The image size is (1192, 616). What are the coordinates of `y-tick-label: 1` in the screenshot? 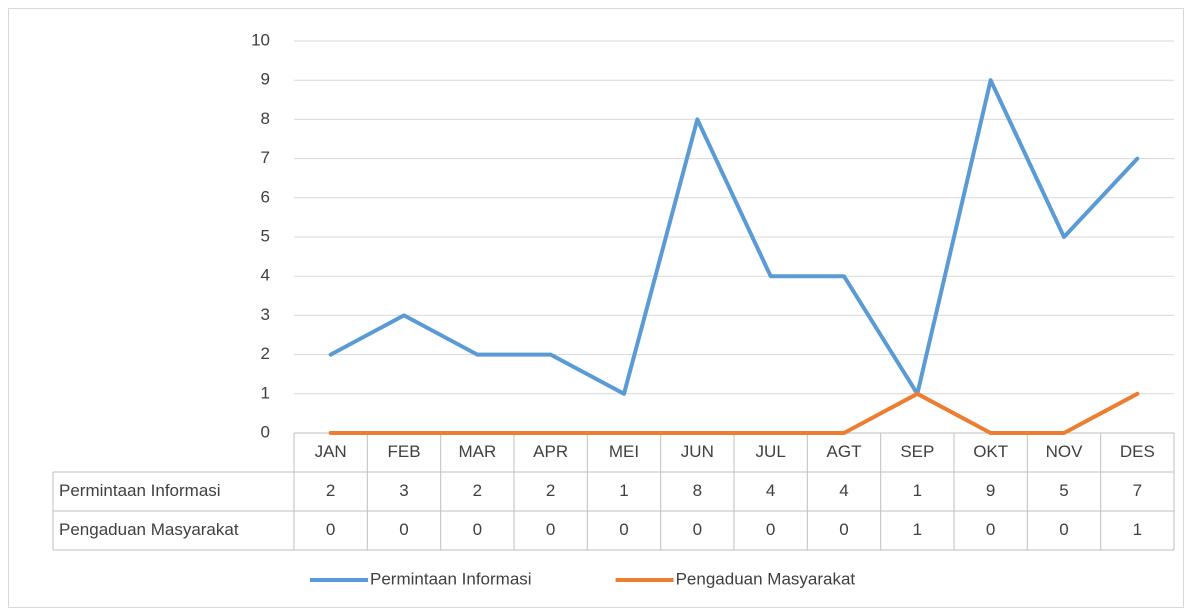 It's located at (265, 392).